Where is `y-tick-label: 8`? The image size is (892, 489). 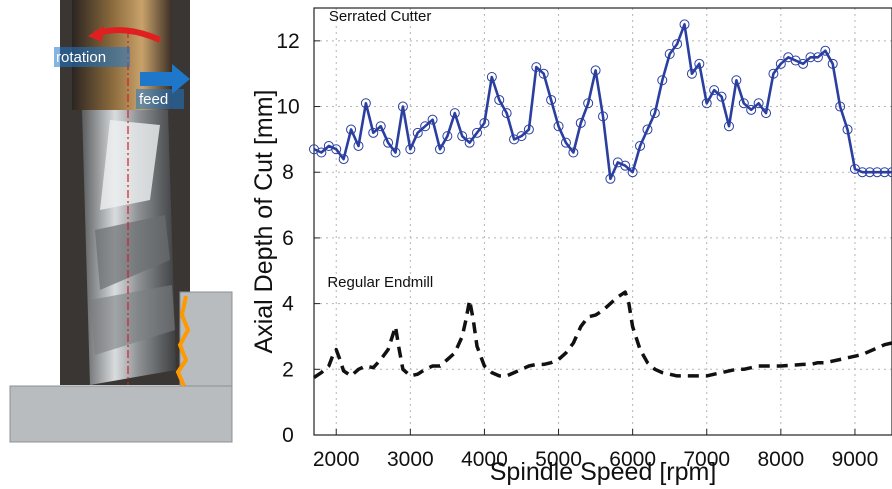 y-tick-label: 8 is located at coordinates (288, 172).